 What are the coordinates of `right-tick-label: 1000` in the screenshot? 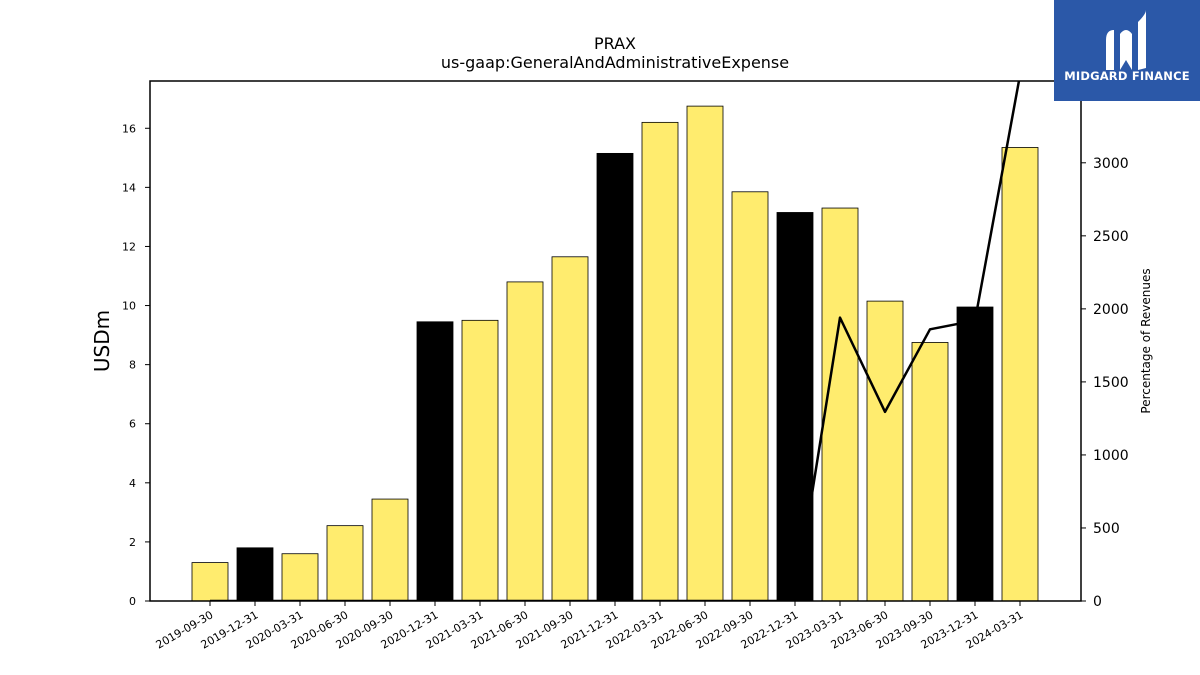 It's located at (1111, 456).